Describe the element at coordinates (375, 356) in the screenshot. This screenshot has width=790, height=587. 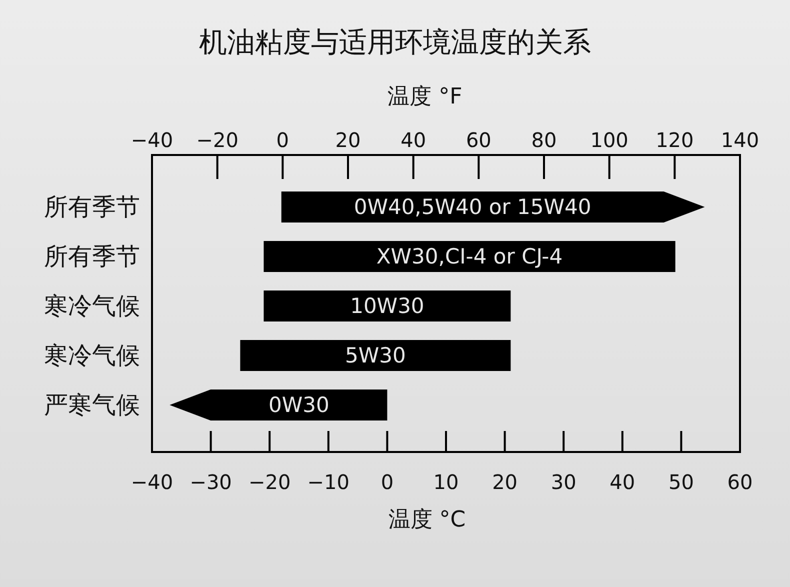
I see `annotation: 5W30` at that location.